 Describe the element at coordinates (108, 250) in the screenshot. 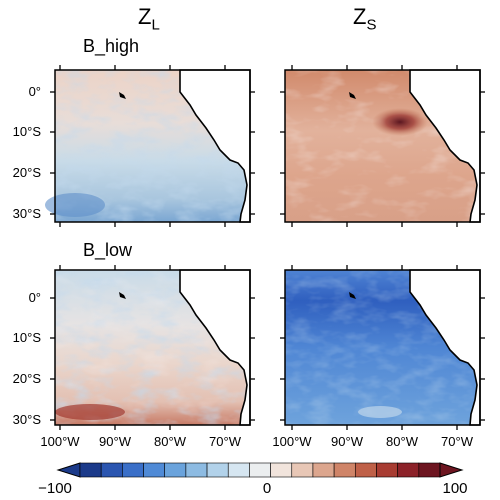

I see `row-title-blow: B_low` at that location.